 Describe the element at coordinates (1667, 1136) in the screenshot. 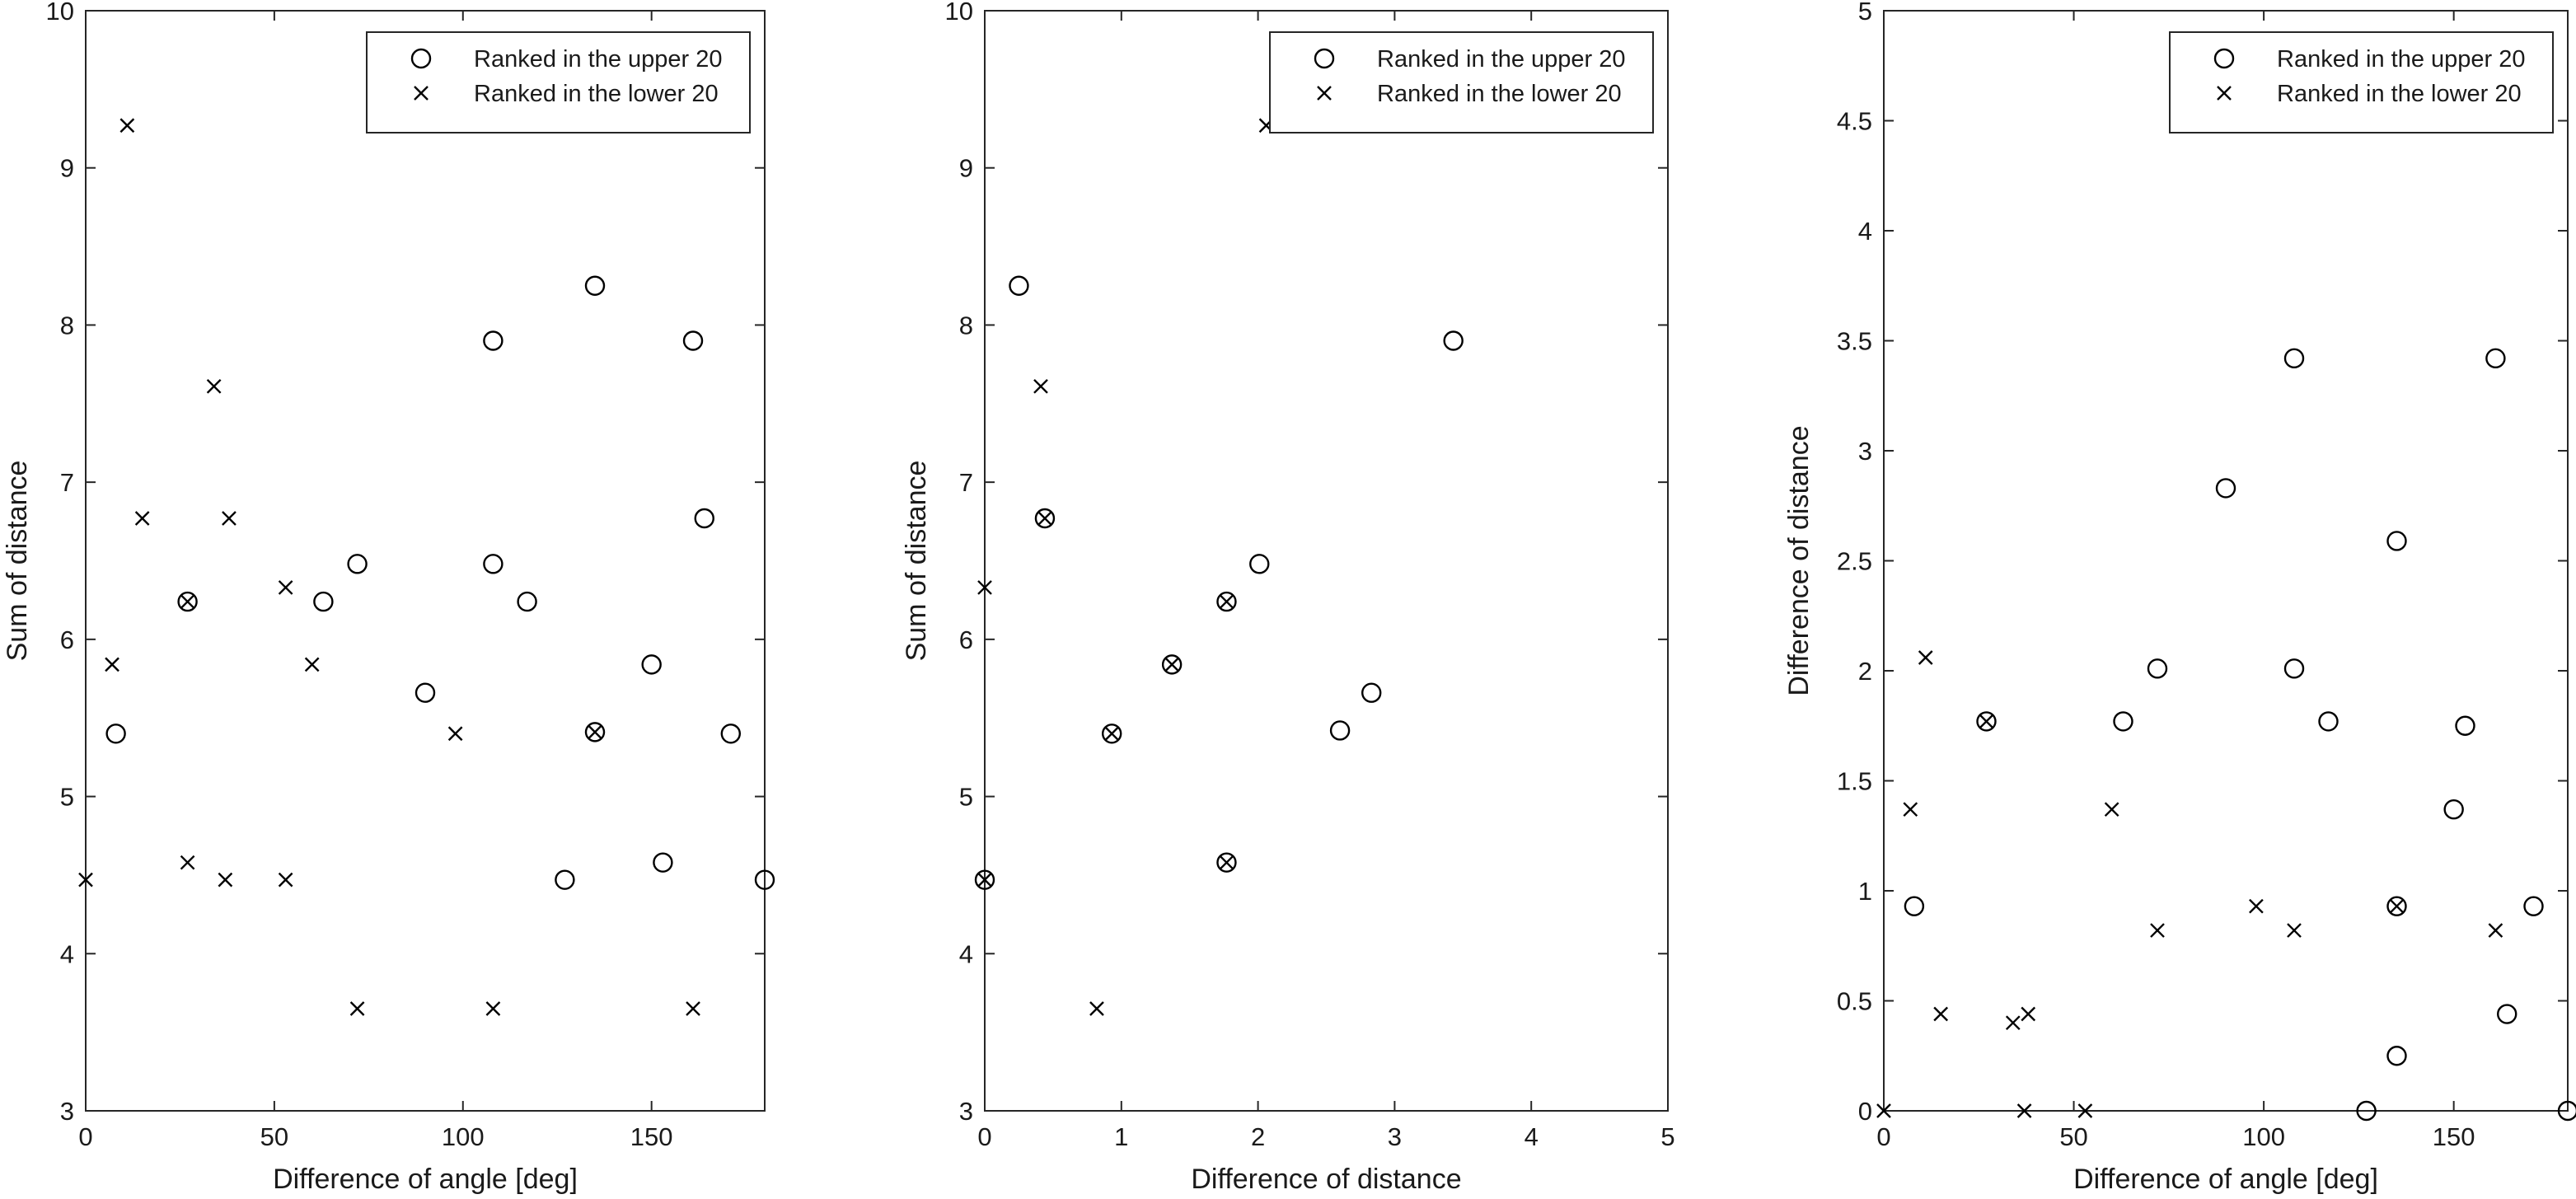

I see `x-tick-label: 5` at that location.